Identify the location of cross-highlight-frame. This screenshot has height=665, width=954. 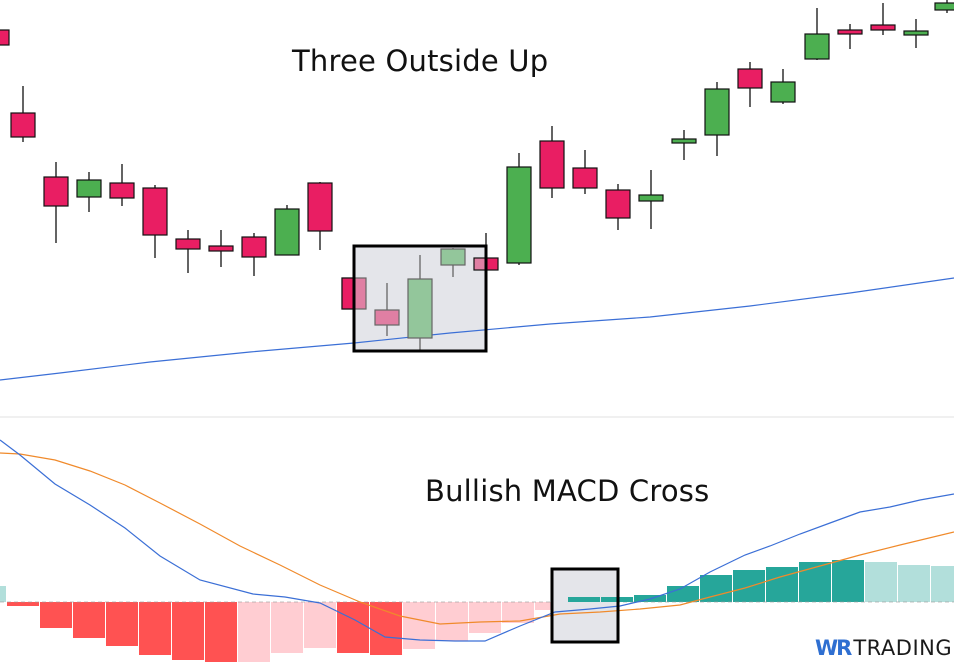
(585, 605).